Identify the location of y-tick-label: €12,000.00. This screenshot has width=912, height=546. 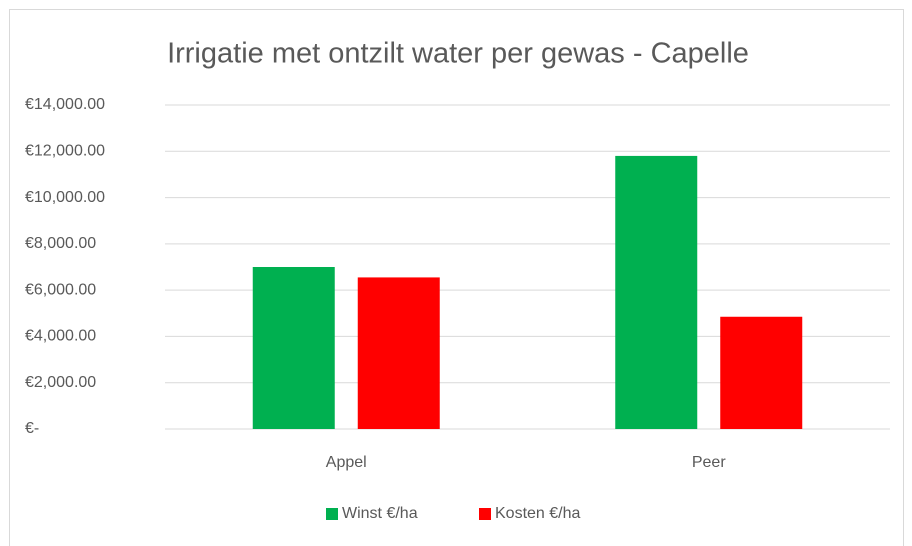
(65, 151).